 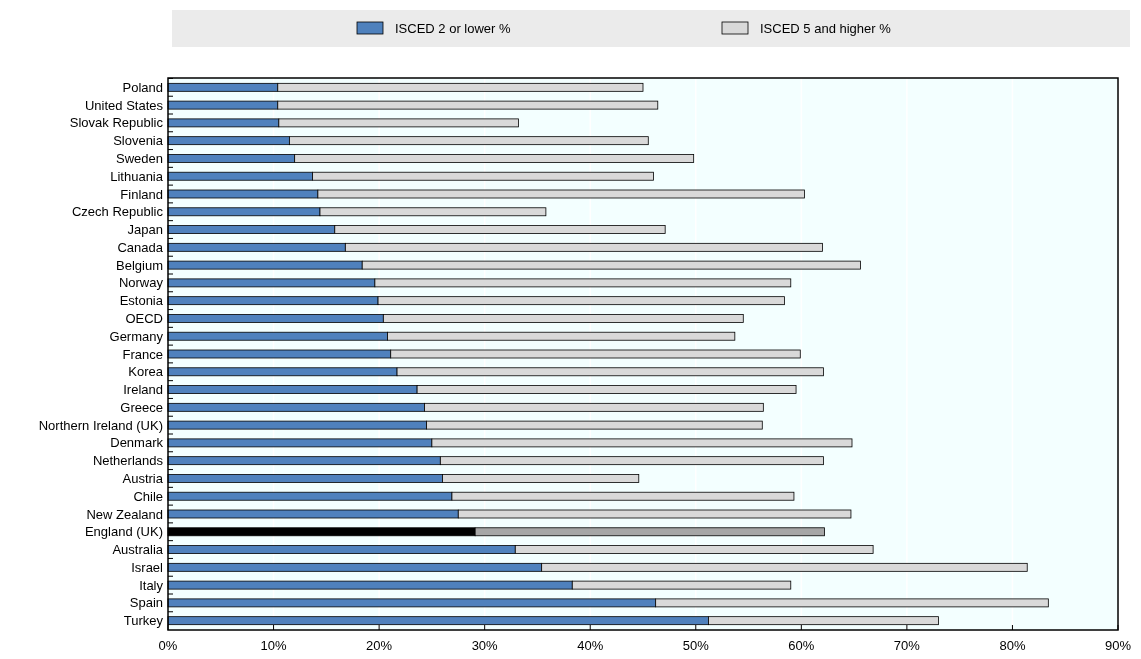 I want to click on y-tick-label: Germany, so click(x=136, y=336).